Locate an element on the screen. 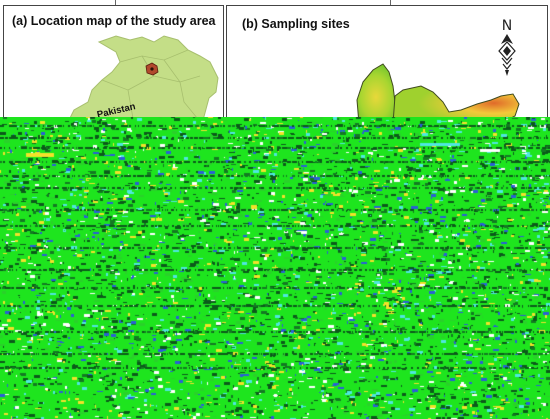 This screenshot has height=419, width=550. pakistan-outline is located at coordinates (144, 78).